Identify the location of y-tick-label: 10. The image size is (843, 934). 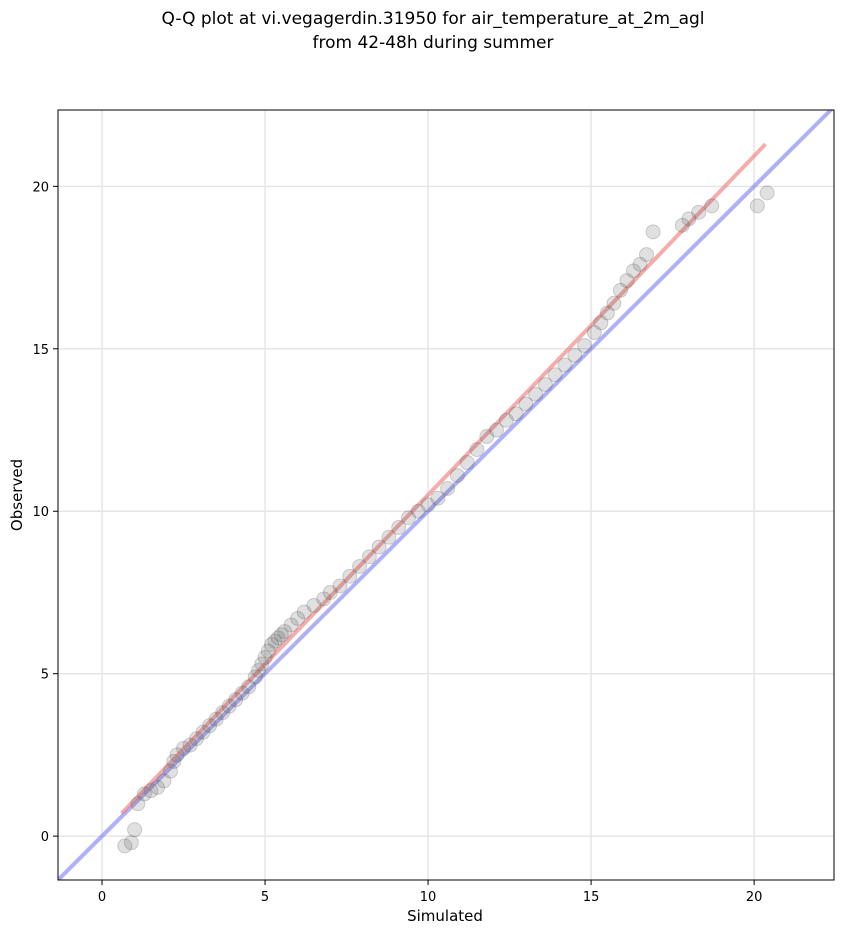
(40, 512).